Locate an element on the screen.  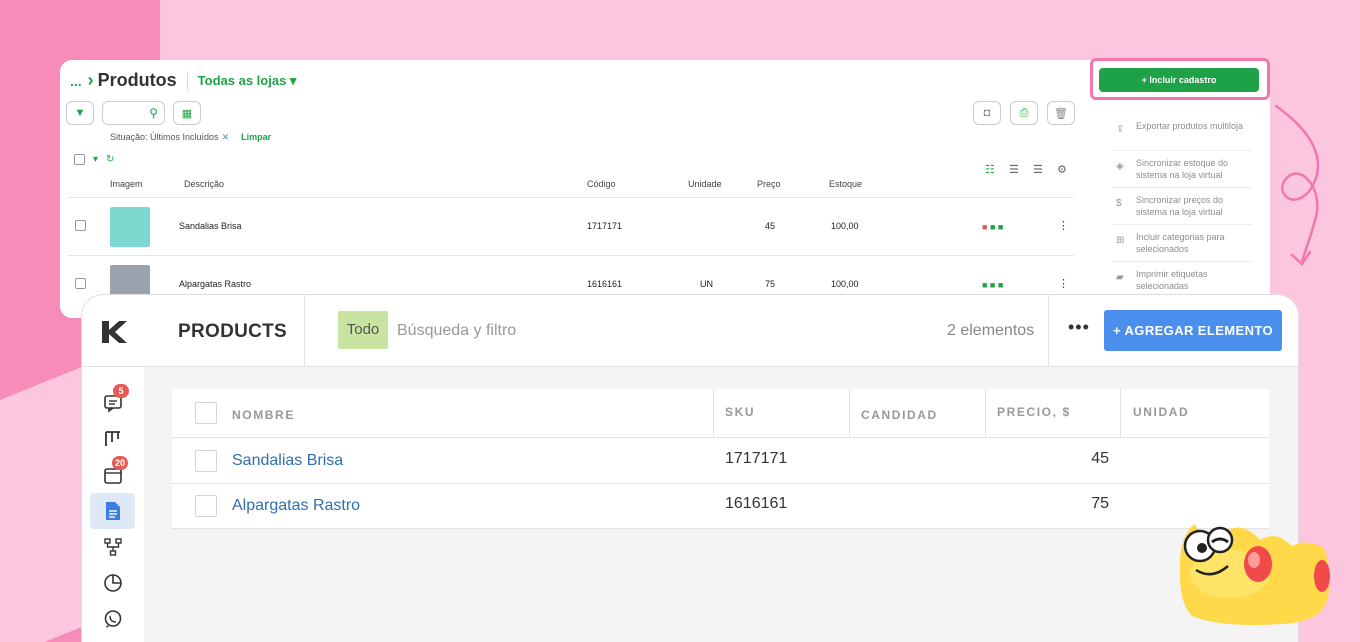
curved-arrow-icon is located at coordinates (1297, 185).